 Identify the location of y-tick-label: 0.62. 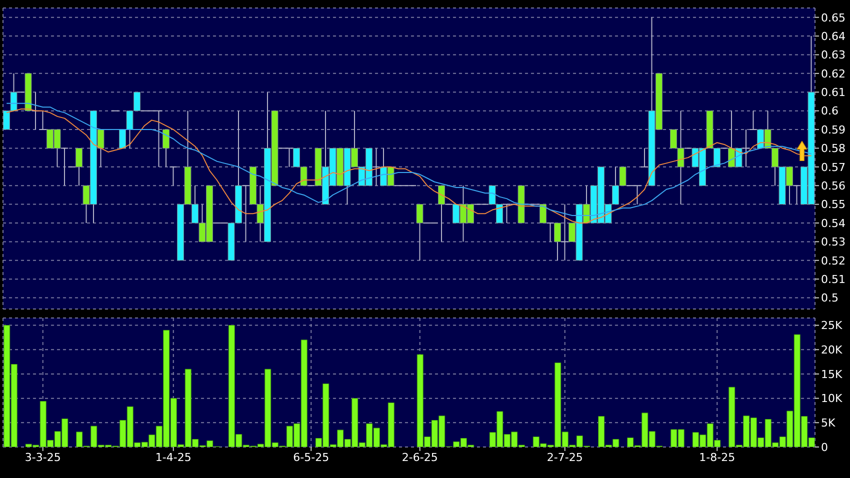
(833, 73).